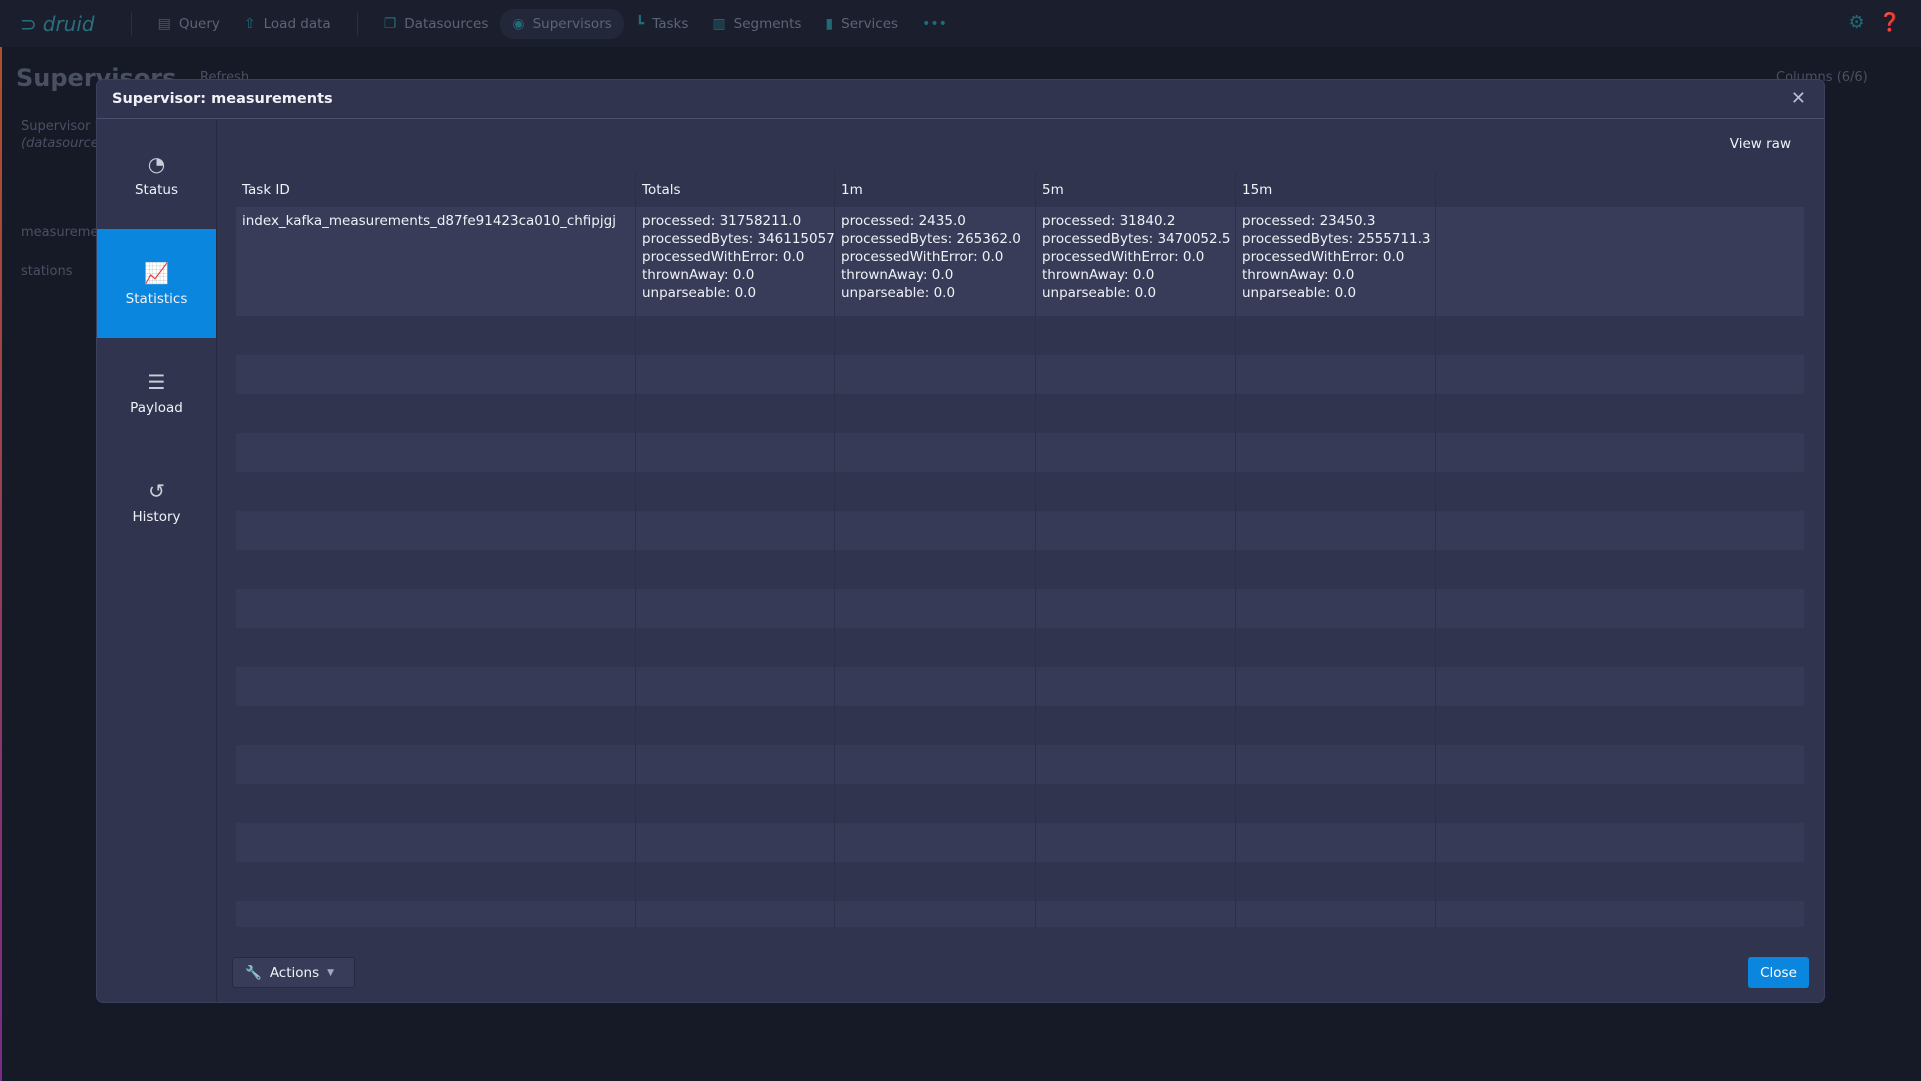 Image resolution: width=1921 pixels, height=1081 pixels. I want to click on nav-tasks: ┗ Tasks, so click(662, 23).